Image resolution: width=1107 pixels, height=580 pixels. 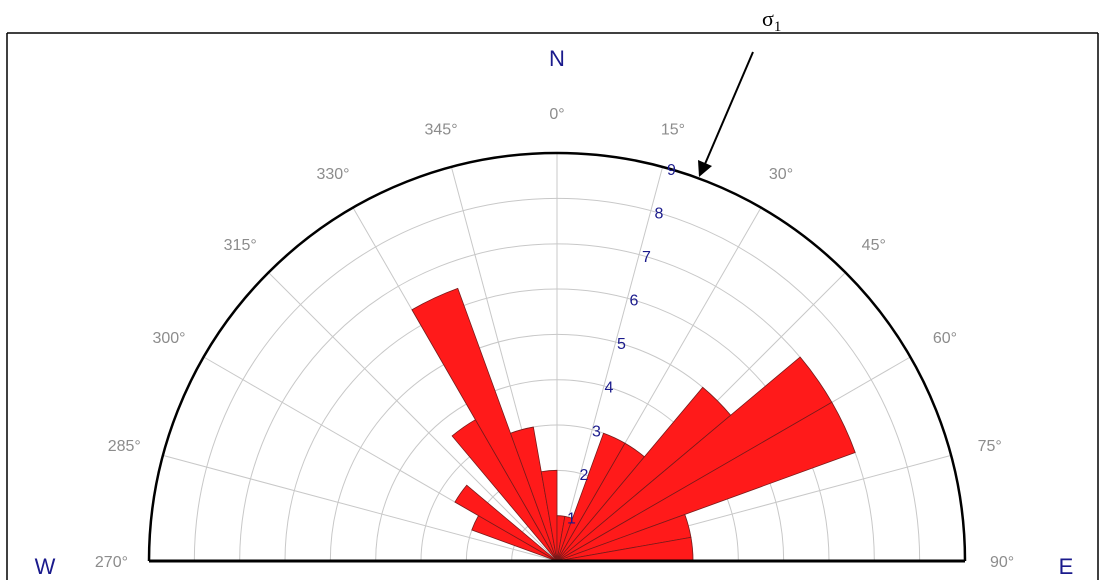 What do you see at coordinates (45, 566) in the screenshot?
I see `west-label: W` at bounding box center [45, 566].